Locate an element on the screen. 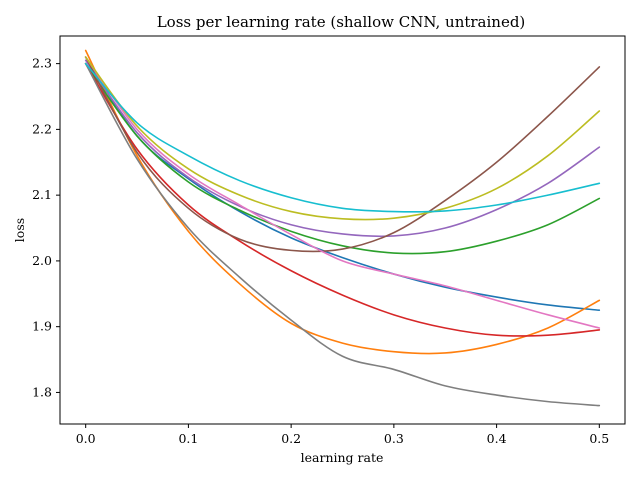 Image resolution: width=640 pixels, height=480 pixels. y-tick-label: 2.2 is located at coordinates (42, 128).